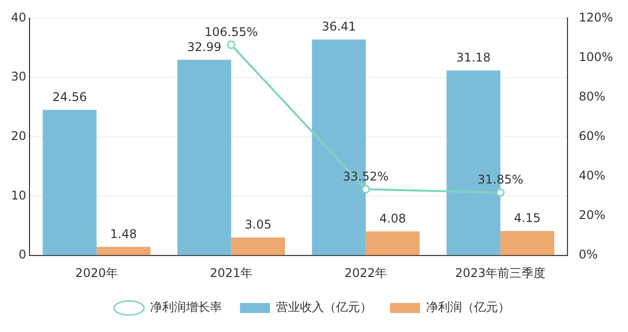 The width and height of the screenshot is (628, 332). What do you see at coordinates (596, 57) in the screenshot?
I see `y2-tick-label: 100%` at bounding box center [596, 57].